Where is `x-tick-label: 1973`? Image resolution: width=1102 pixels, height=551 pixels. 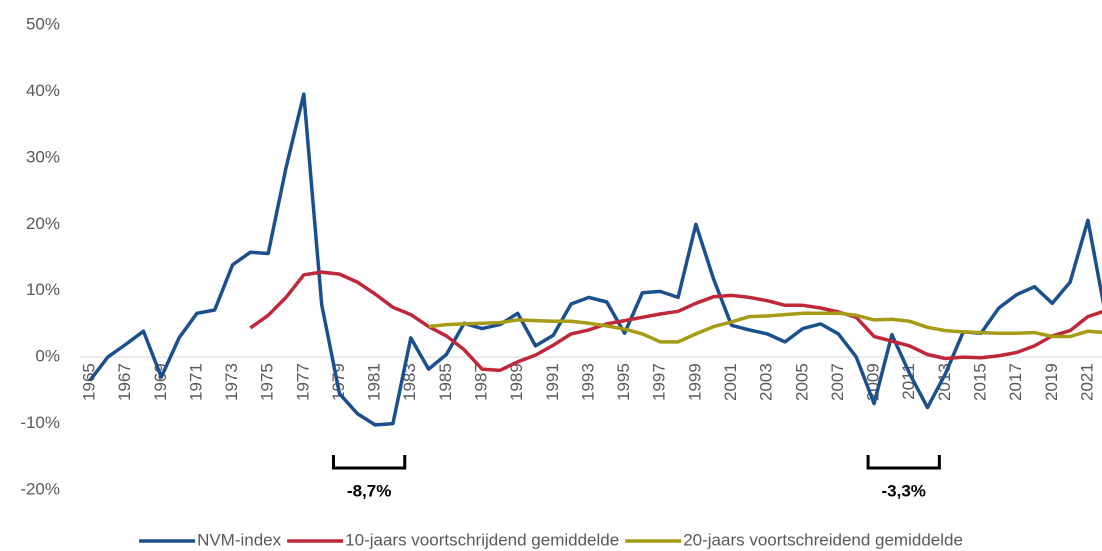 x-tick-label: 1973 is located at coordinates (231, 382).